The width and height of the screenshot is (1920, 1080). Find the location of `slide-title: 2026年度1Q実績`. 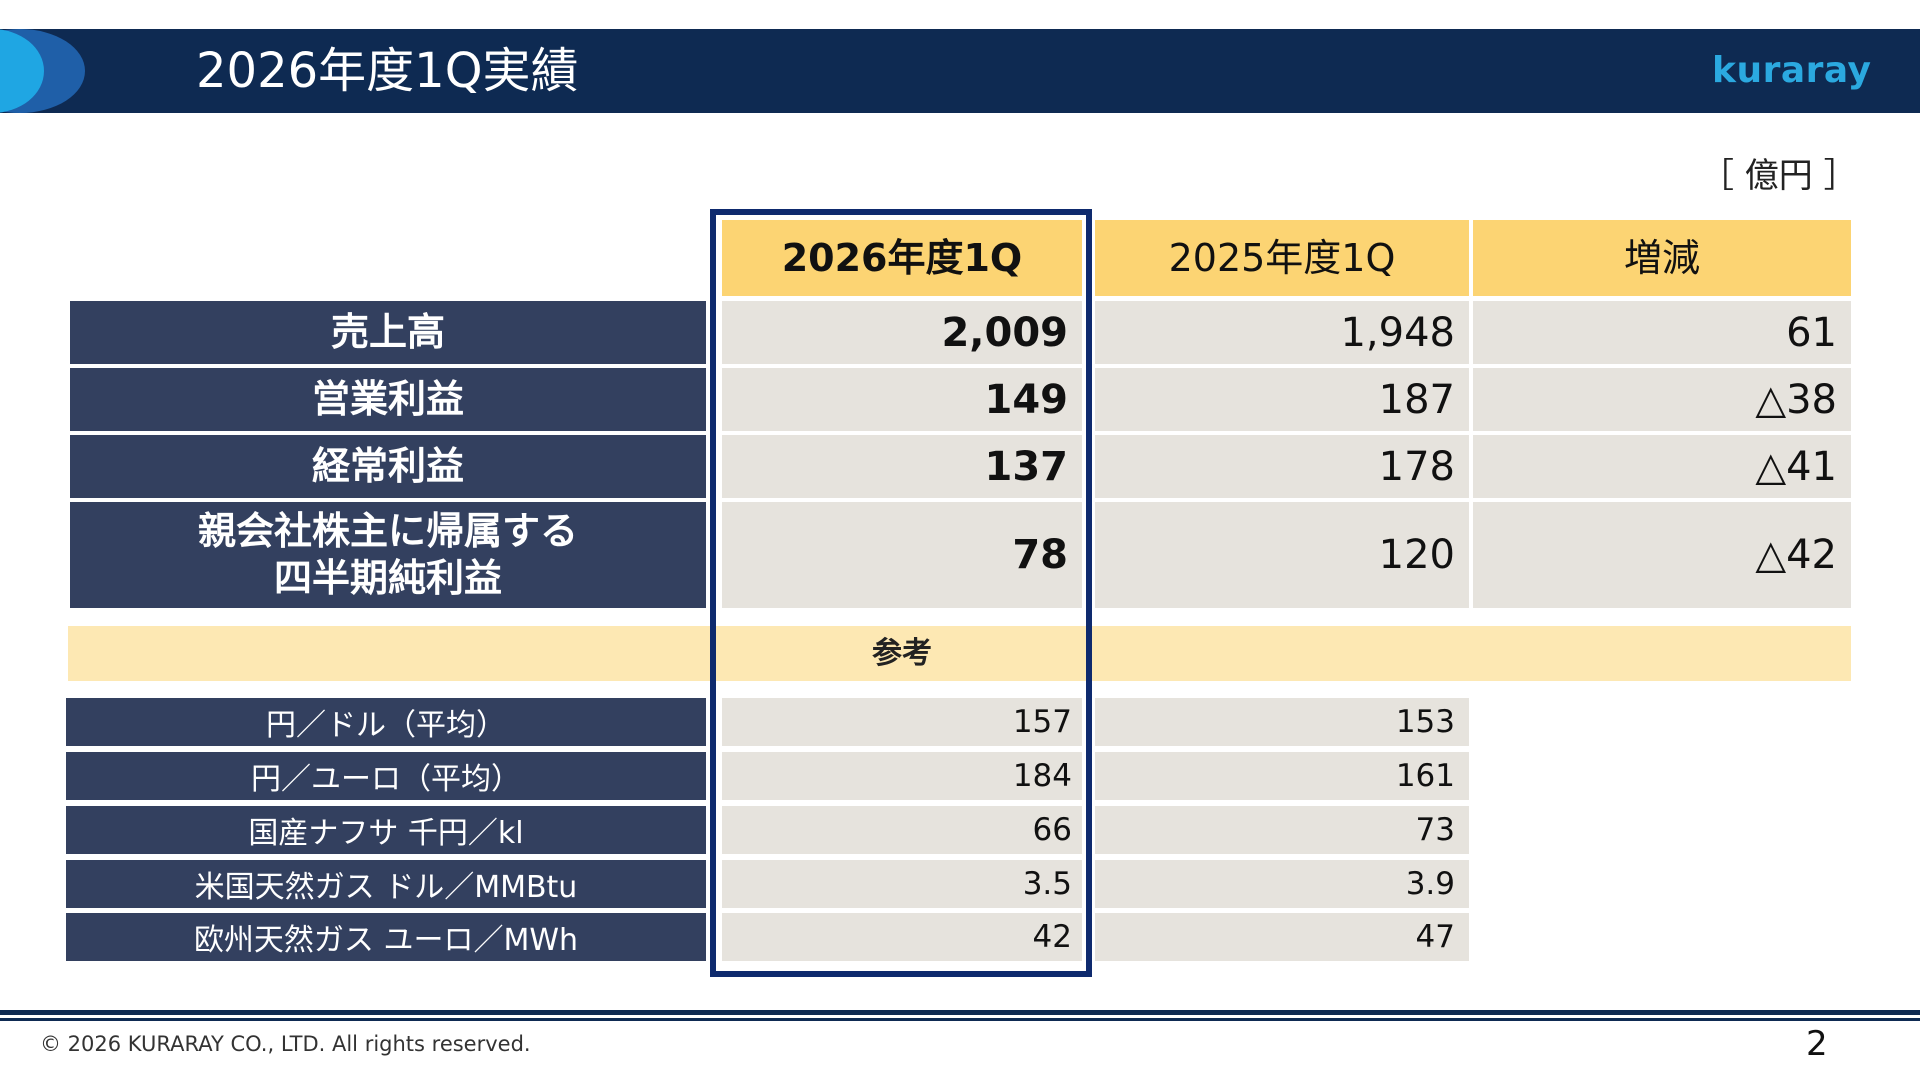

slide-title: 2026年度1Q実績 is located at coordinates (387, 71).